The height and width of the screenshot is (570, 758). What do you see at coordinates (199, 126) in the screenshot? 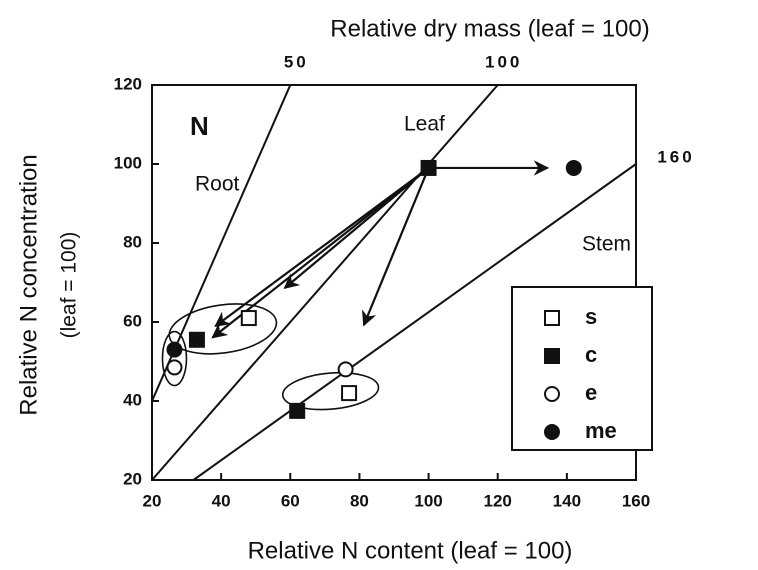
I see `panel-letter: N` at bounding box center [199, 126].